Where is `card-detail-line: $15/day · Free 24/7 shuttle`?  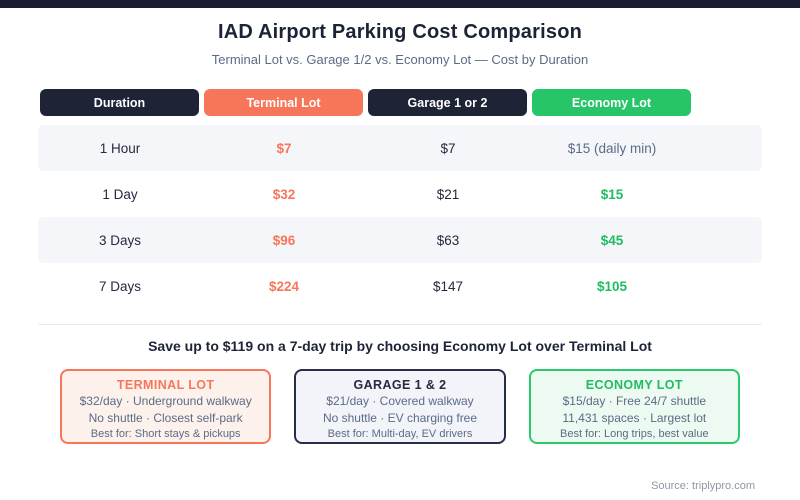 card-detail-line: $15/day · Free 24/7 shuttle is located at coordinates (634, 401).